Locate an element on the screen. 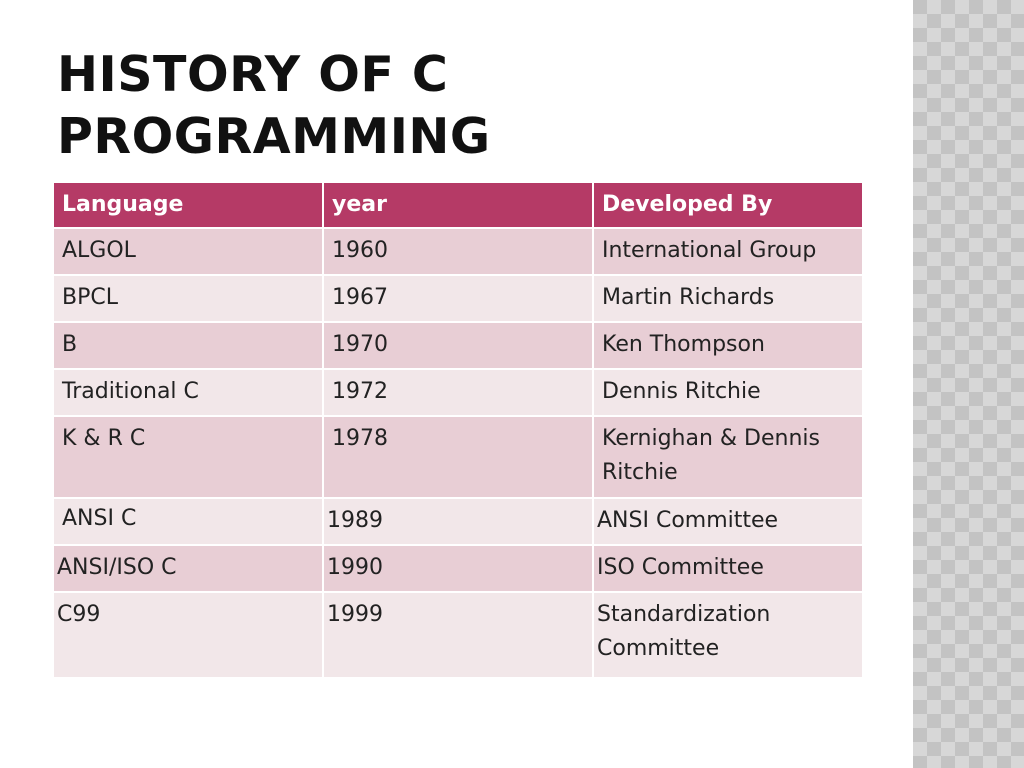 The height and width of the screenshot is (768, 1024). decorative-side-pattern is located at coordinates (968, 384).